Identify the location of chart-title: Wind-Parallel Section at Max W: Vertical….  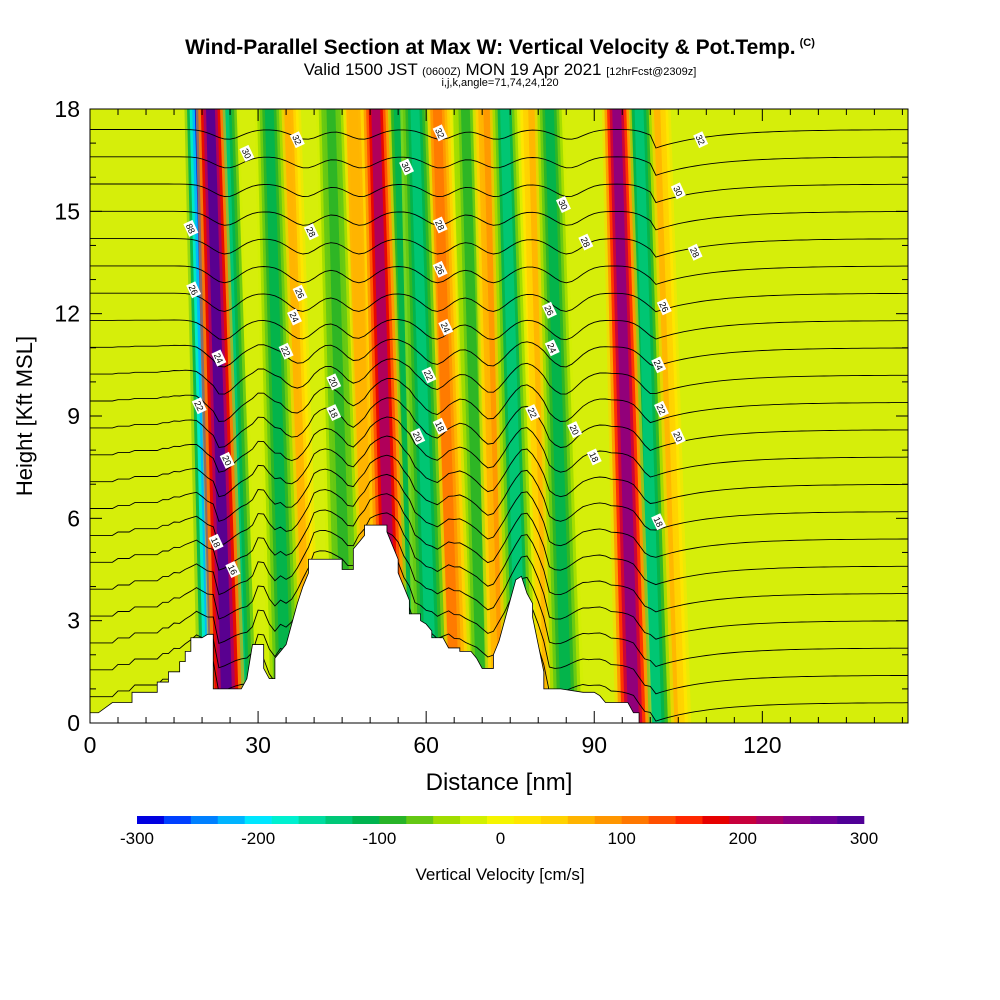
(500, 48).